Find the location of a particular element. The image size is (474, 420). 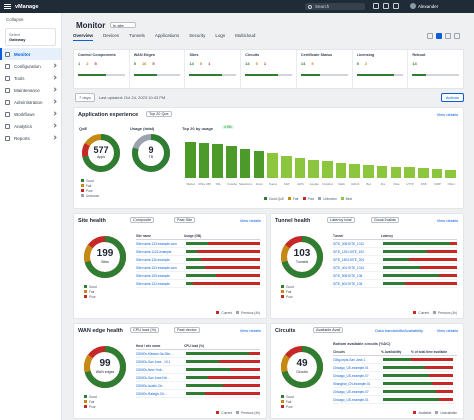

stat-card: Control Components 1 2 5 is located at coordinates (102, 69).